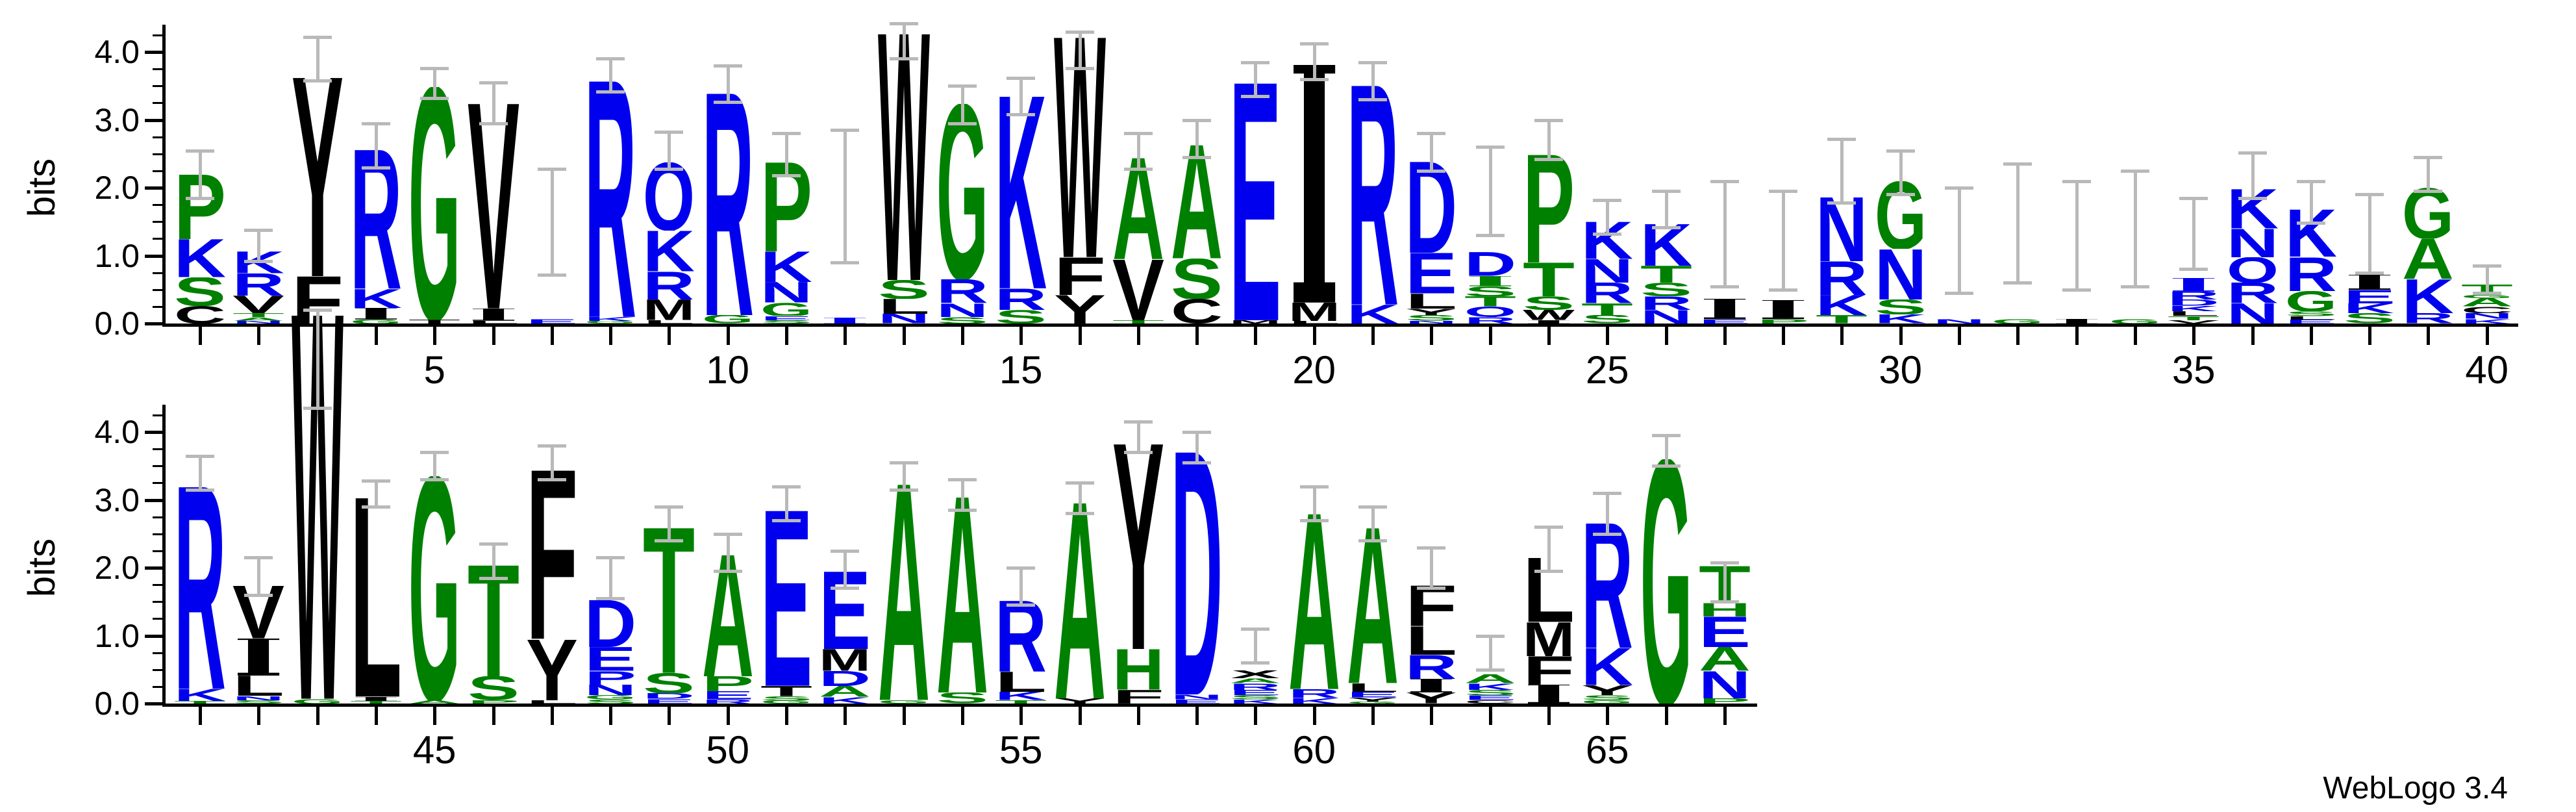 This screenshot has width=2576, height=812. I want to click on x-tick-label: 20, so click(1314, 370).